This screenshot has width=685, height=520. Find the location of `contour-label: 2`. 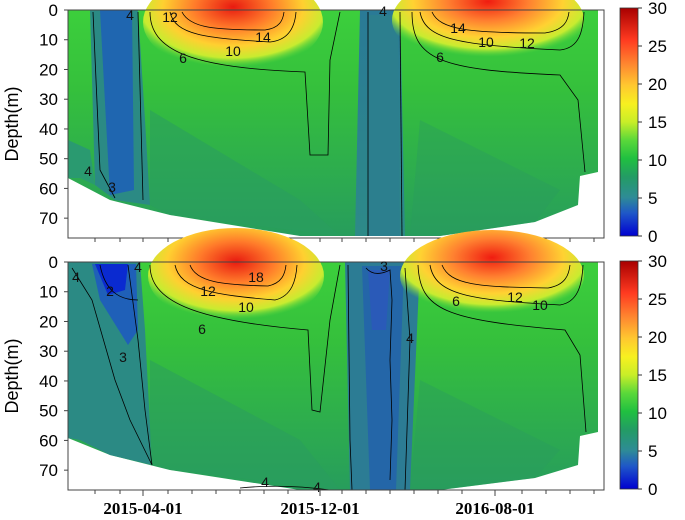

contour-label: 2 is located at coordinates (110, 291).